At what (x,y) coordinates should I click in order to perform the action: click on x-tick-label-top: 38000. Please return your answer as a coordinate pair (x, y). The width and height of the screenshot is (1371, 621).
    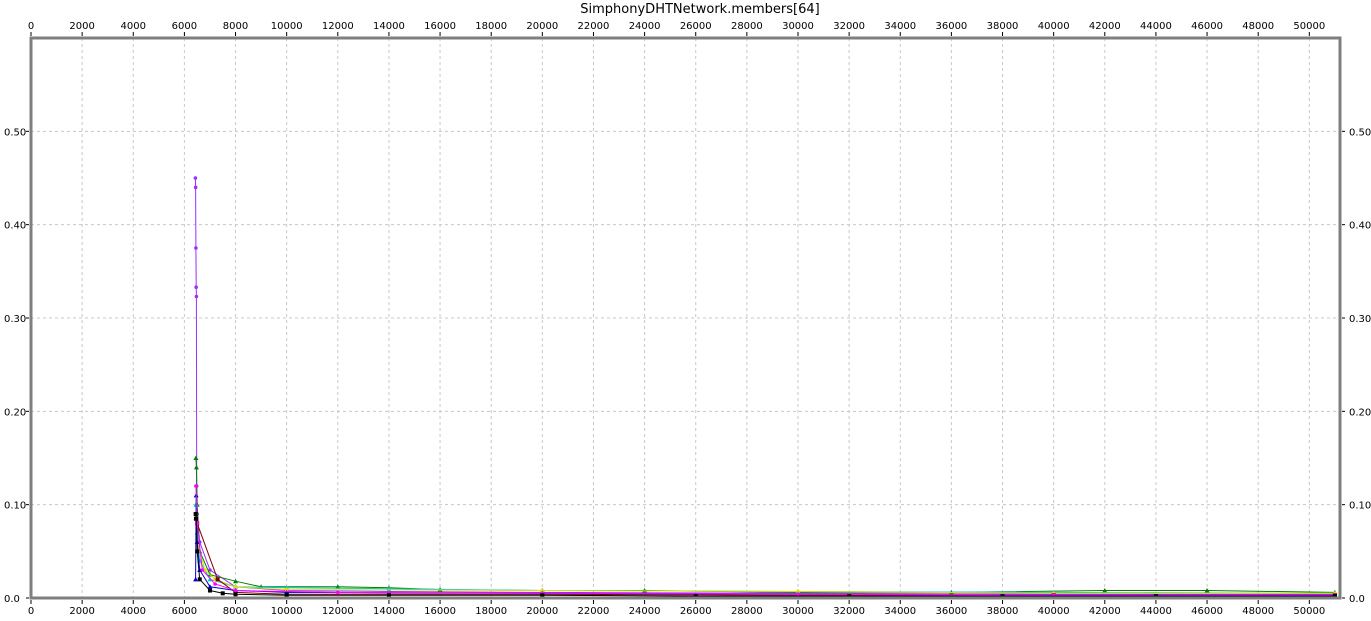
    Looking at the image, I should click on (1003, 26).